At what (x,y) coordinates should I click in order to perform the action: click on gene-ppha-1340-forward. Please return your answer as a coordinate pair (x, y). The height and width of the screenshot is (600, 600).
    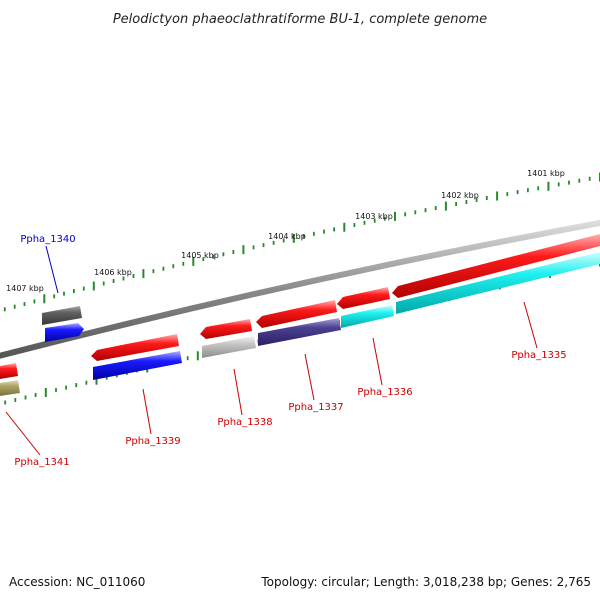
    Looking at the image, I should click on (62, 315).